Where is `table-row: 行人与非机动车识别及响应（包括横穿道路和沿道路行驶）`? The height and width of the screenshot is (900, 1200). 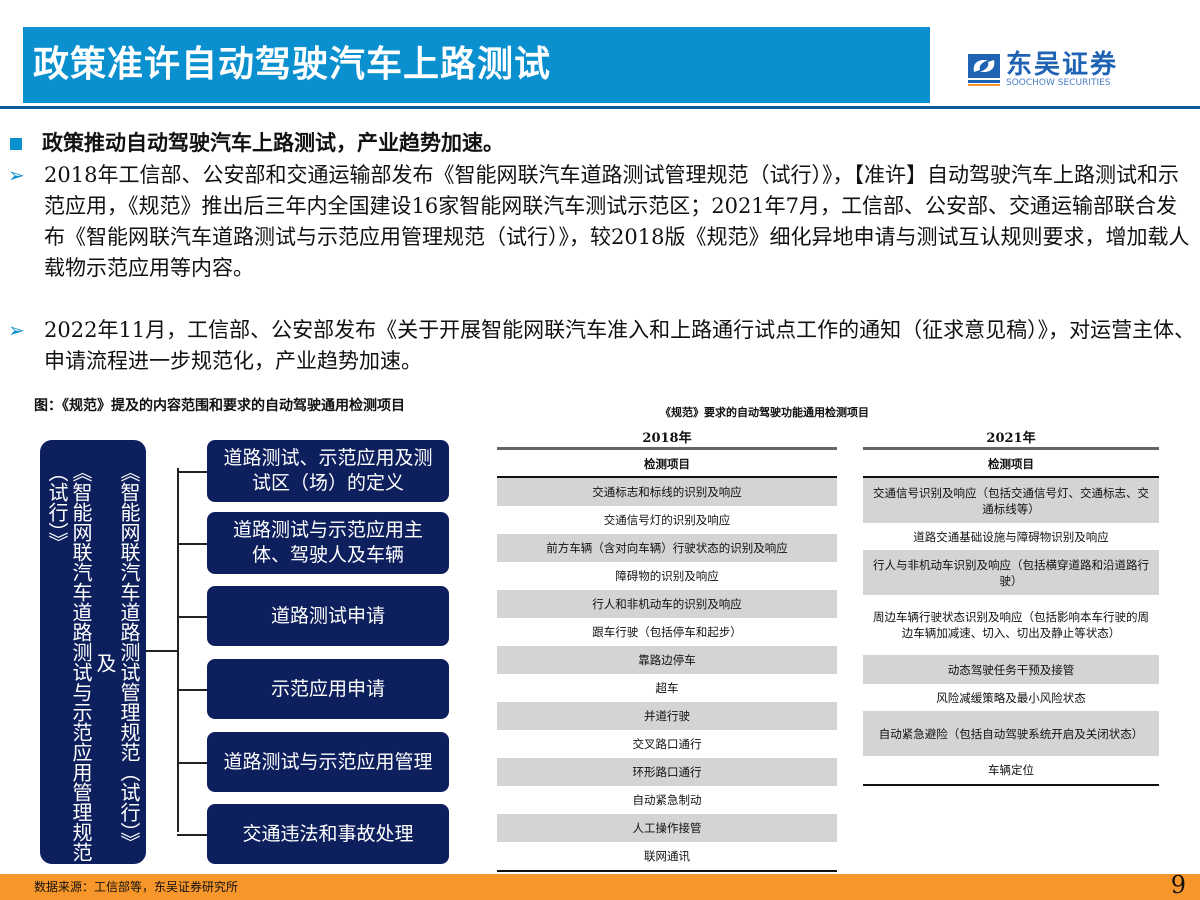 table-row: 行人与非机动车识别及响应（包括横穿道路和沿道路行驶） is located at coordinates (1011, 572).